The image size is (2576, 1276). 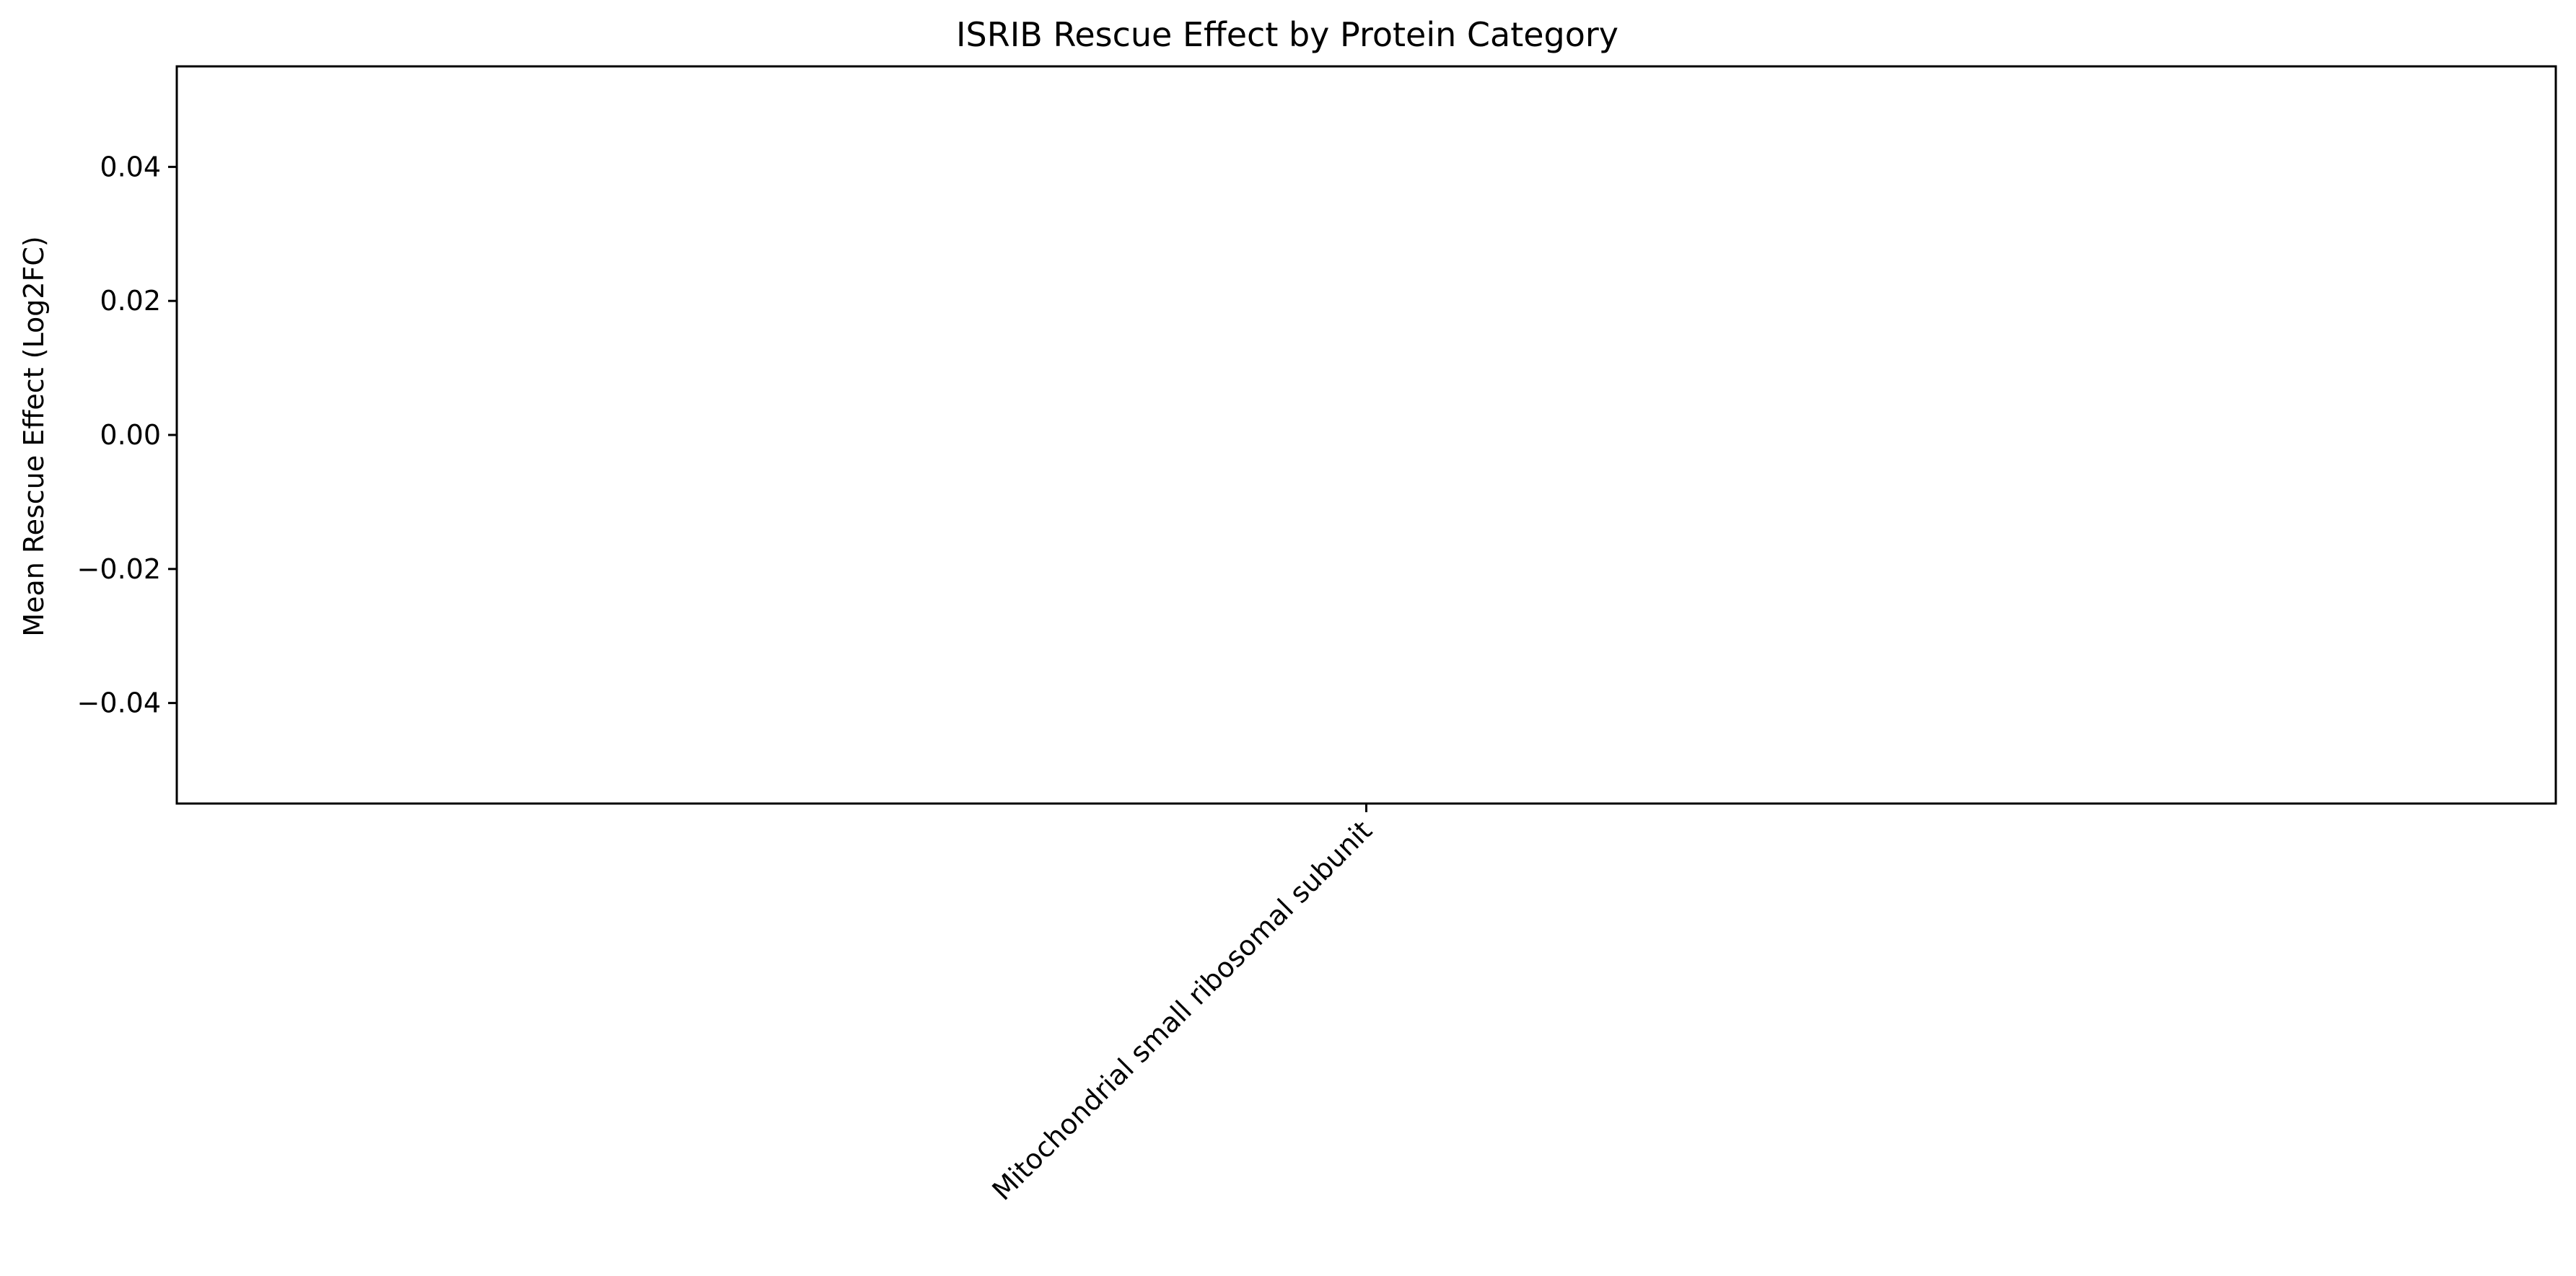 I want to click on y-tick-label: −0.04, so click(x=119, y=703).